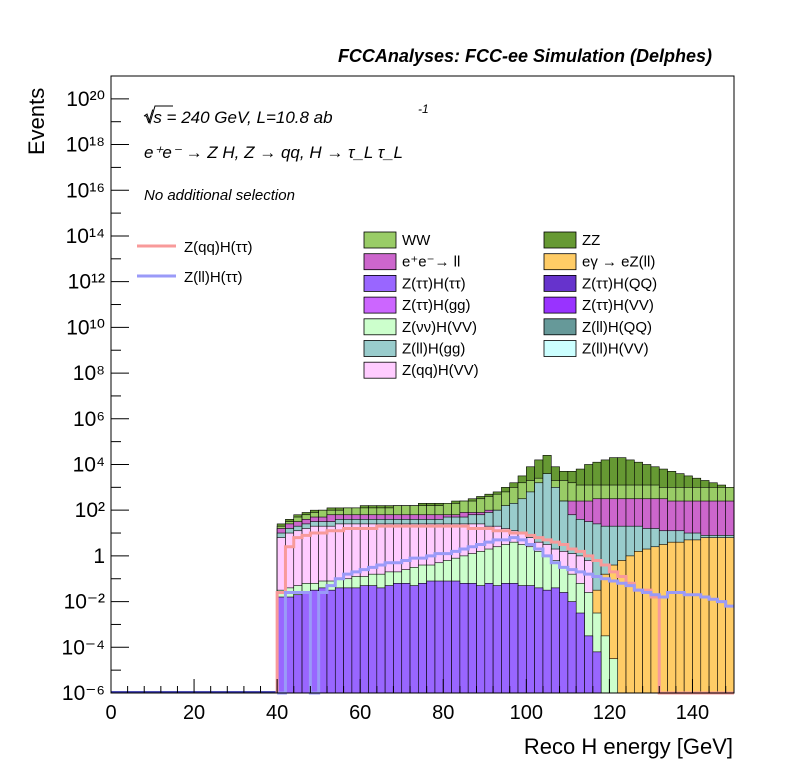 The width and height of the screenshot is (796, 772). I want to click on y-tick-label: 10⁻⁴, so click(83, 647).